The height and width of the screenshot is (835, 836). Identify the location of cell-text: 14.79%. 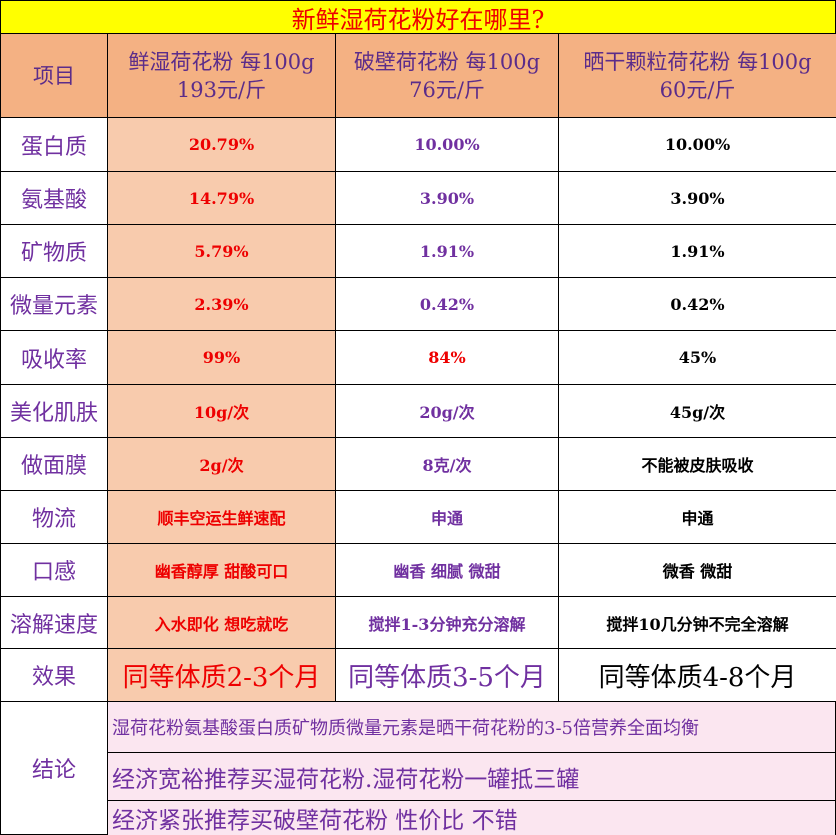
(221, 198).